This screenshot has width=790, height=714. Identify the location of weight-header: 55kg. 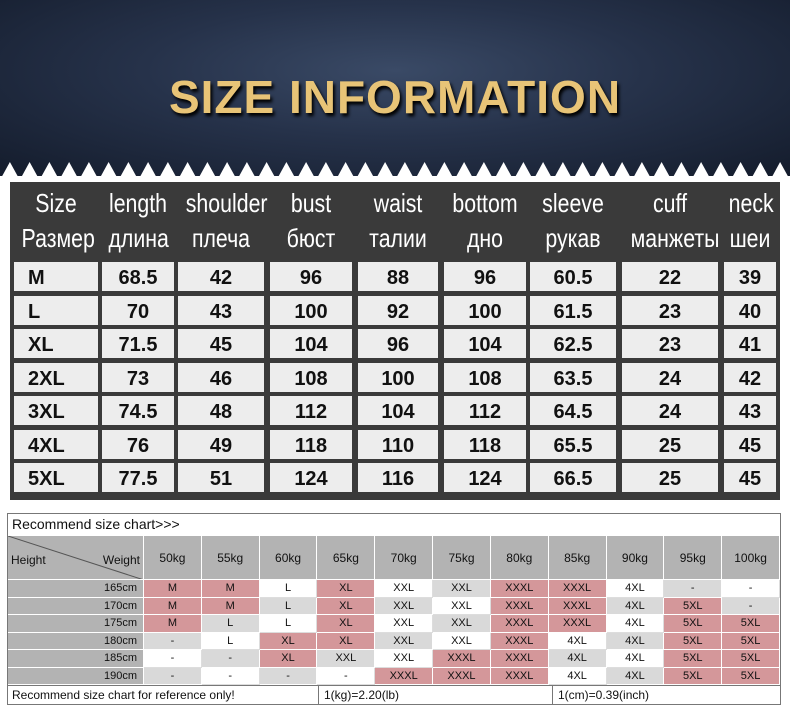
(230, 558).